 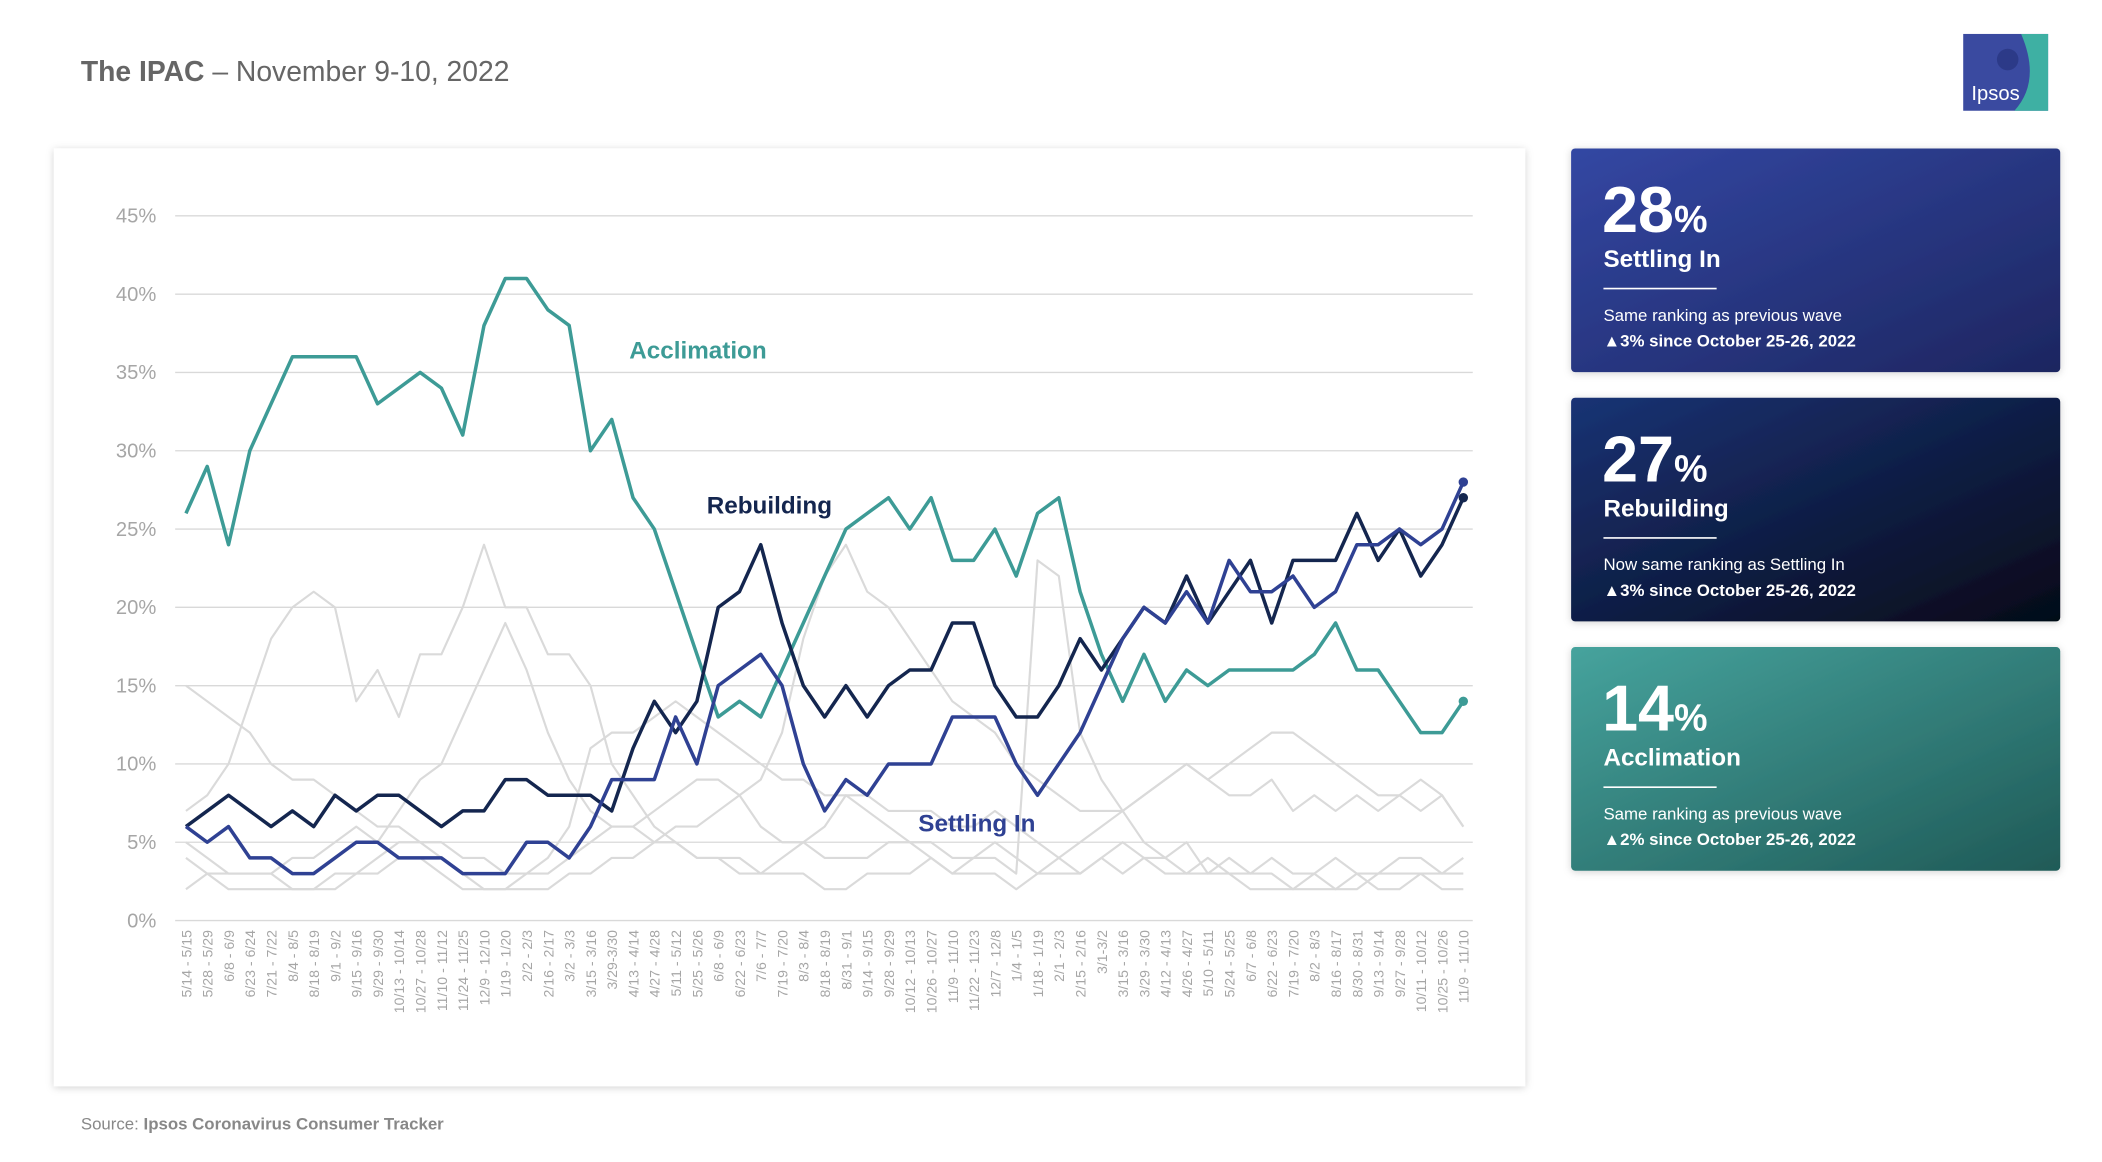 I want to click on x-tick-label: 9/15 - 9/16, so click(x=357, y=964).